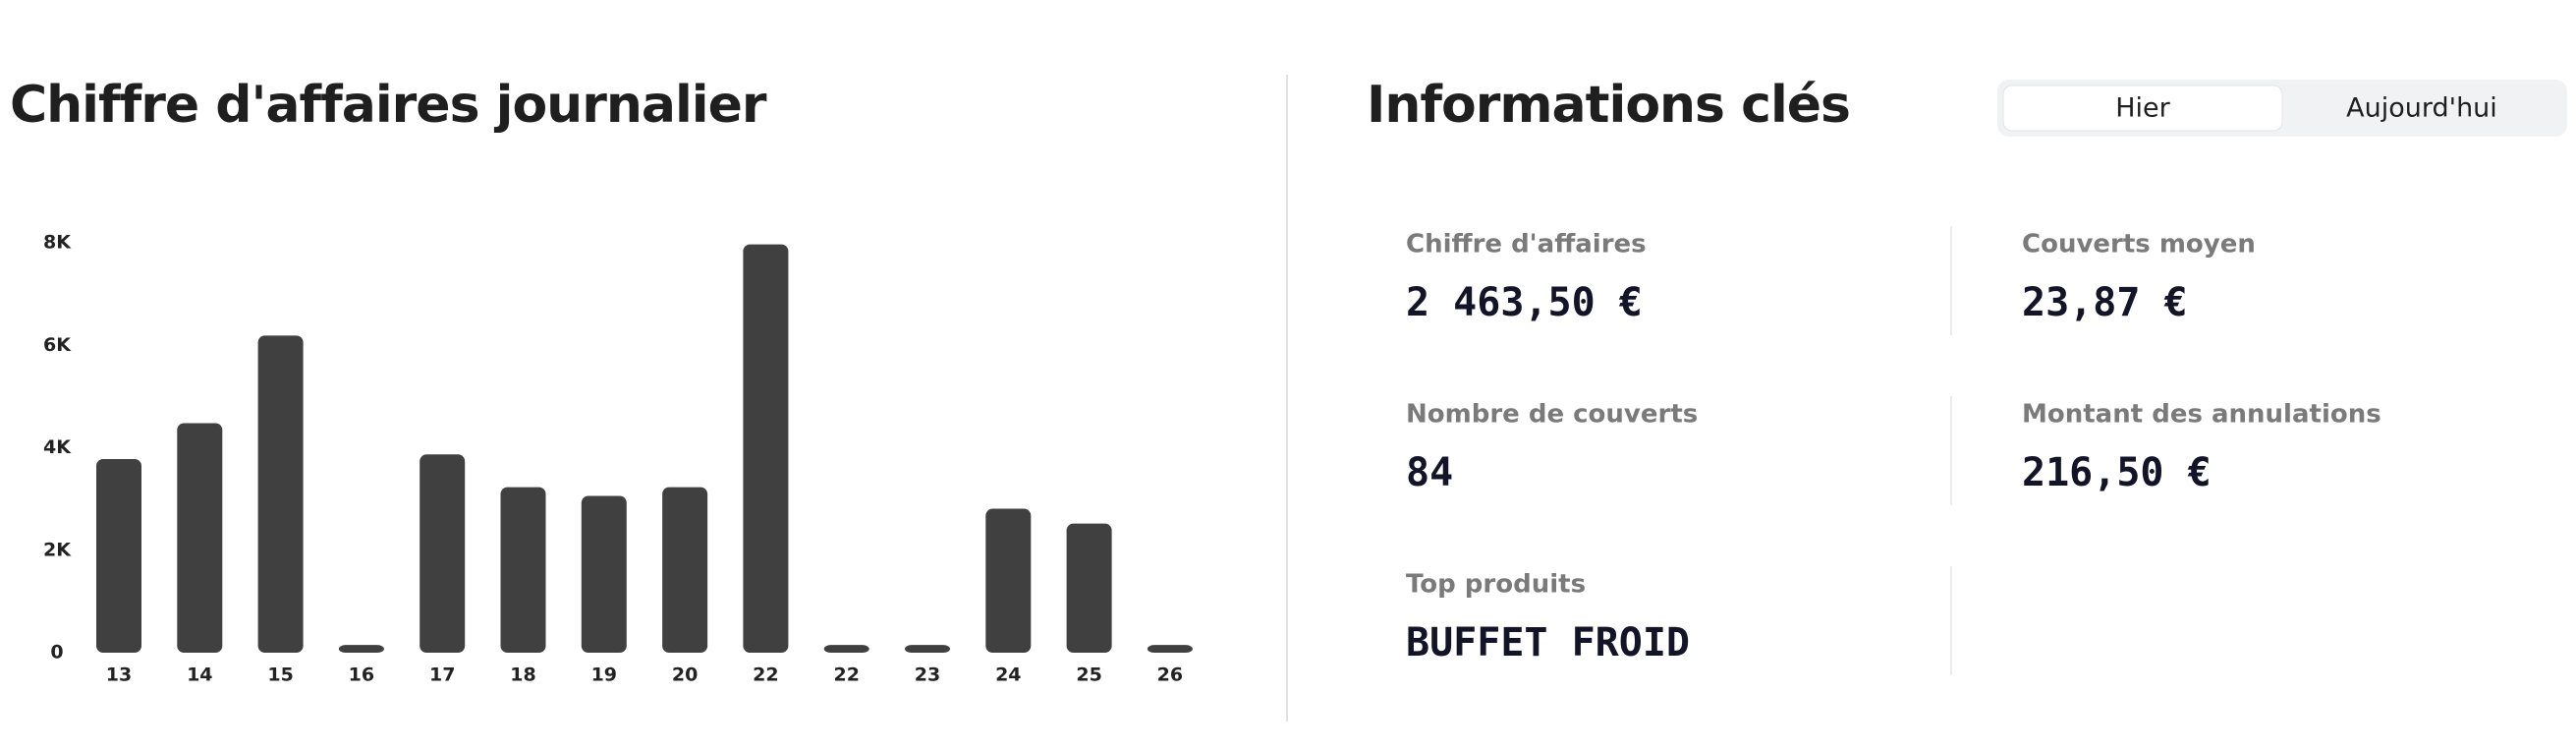 The height and width of the screenshot is (751, 2576). I want to click on x-tick-label: 17, so click(442, 675).